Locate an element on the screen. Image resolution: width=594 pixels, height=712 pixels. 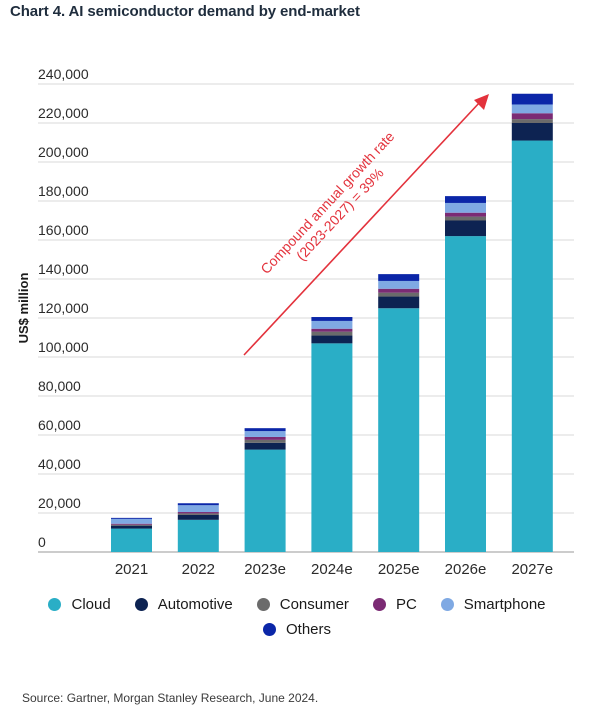
legend-item-consumer: Consumer is located at coordinates (302, 604).